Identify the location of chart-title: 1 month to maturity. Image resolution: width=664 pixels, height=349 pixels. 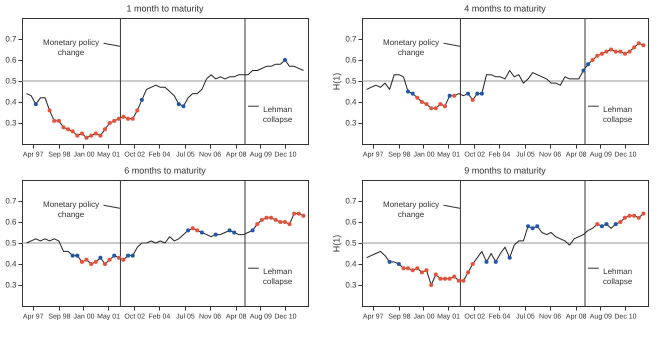
(165, 9).